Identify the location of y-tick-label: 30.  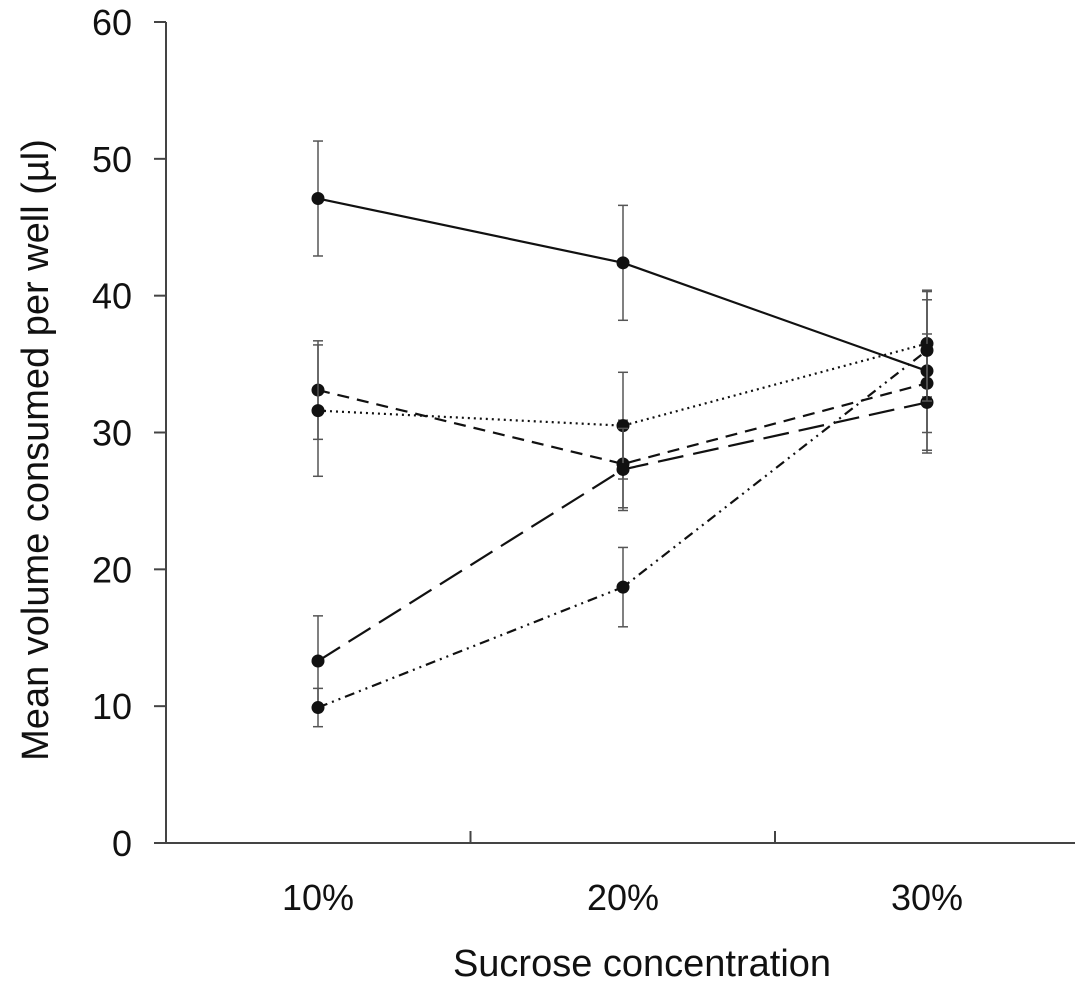
(112, 433).